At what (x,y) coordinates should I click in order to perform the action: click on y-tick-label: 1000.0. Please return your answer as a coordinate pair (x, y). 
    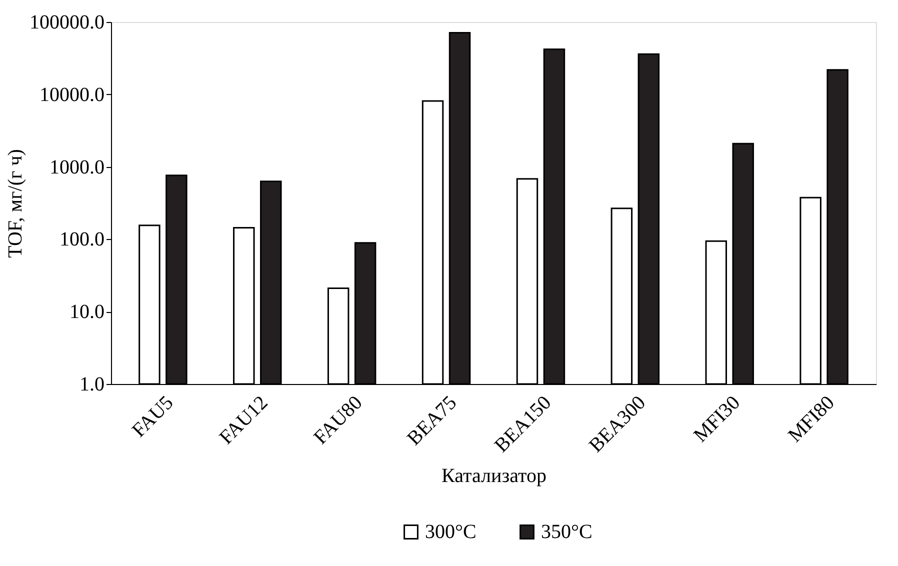
    Looking at the image, I should click on (77, 167).